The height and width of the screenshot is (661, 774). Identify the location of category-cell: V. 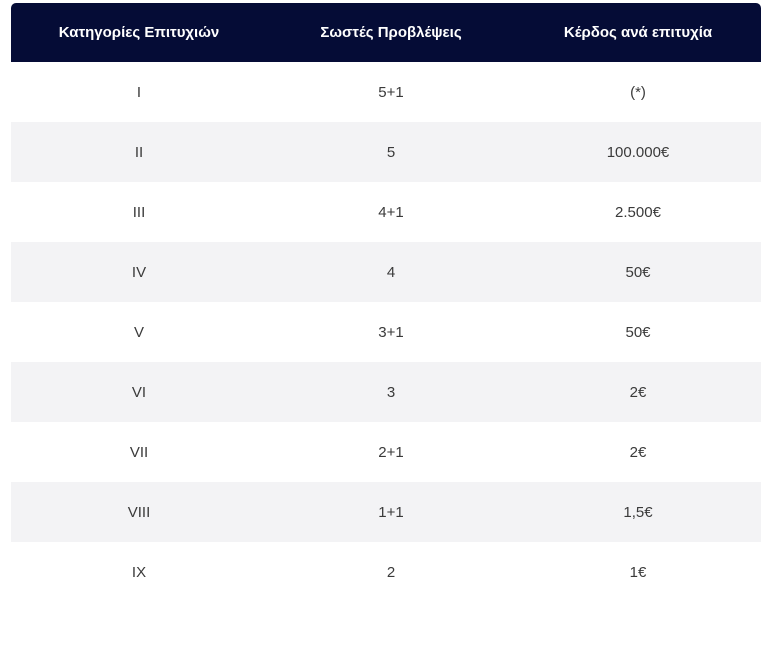
(138, 332).